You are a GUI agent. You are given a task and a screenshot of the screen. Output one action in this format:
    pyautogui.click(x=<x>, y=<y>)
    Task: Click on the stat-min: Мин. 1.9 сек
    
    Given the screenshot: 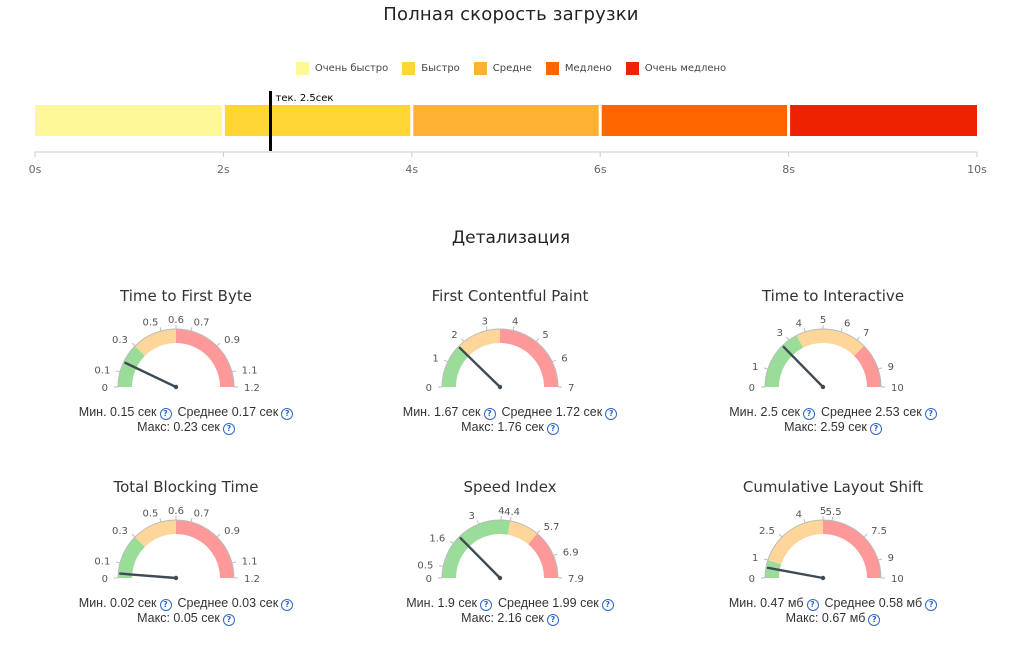 What is the action you would take?
    pyautogui.click(x=442, y=603)
    